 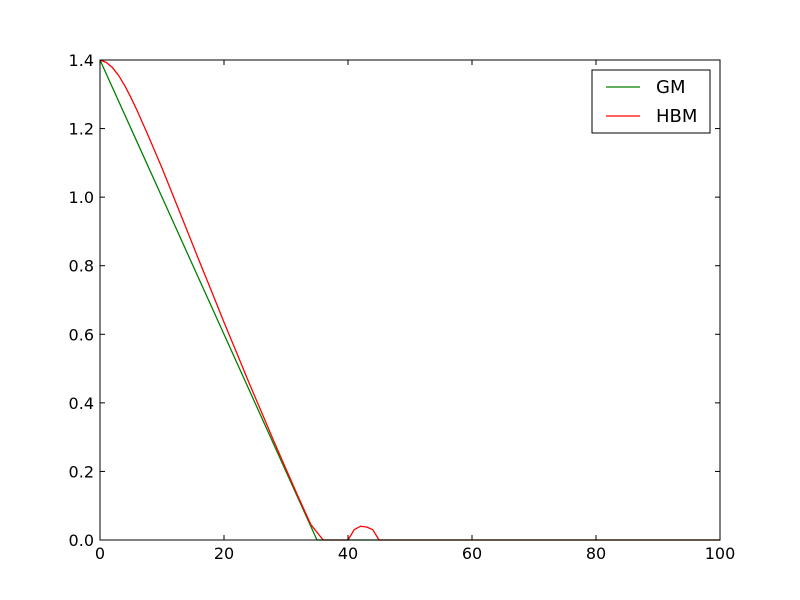 I want to click on x-tick-label: 20, so click(x=224, y=553).